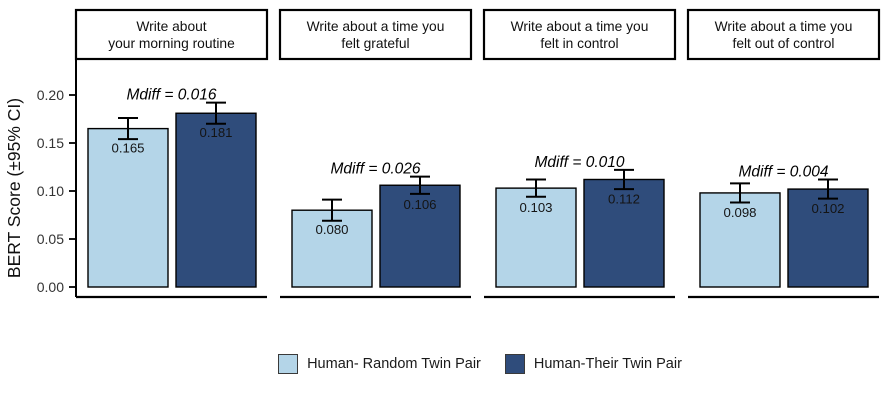 Image resolution: width=888 pixels, height=400 pixels. I want to click on y-tick-label: 0.05, so click(50, 239).